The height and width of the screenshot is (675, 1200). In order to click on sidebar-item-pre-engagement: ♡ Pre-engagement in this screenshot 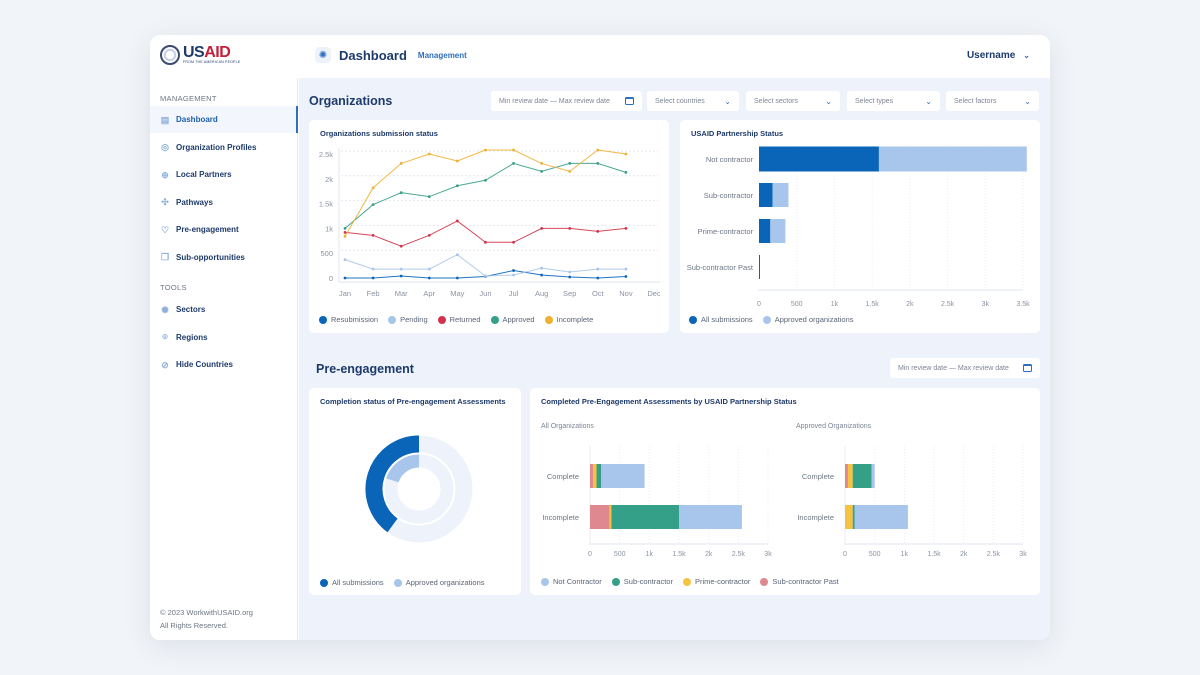, I will do `click(224, 229)`.